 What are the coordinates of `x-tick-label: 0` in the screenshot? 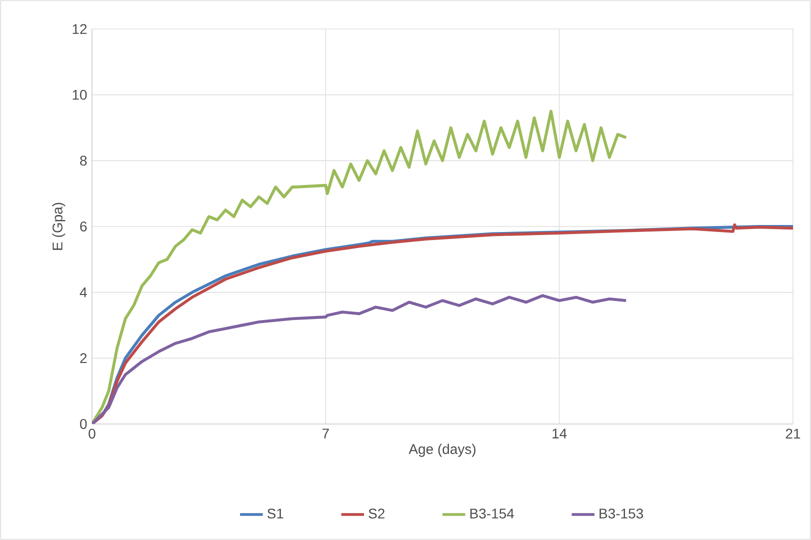 It's located at (92, 433).